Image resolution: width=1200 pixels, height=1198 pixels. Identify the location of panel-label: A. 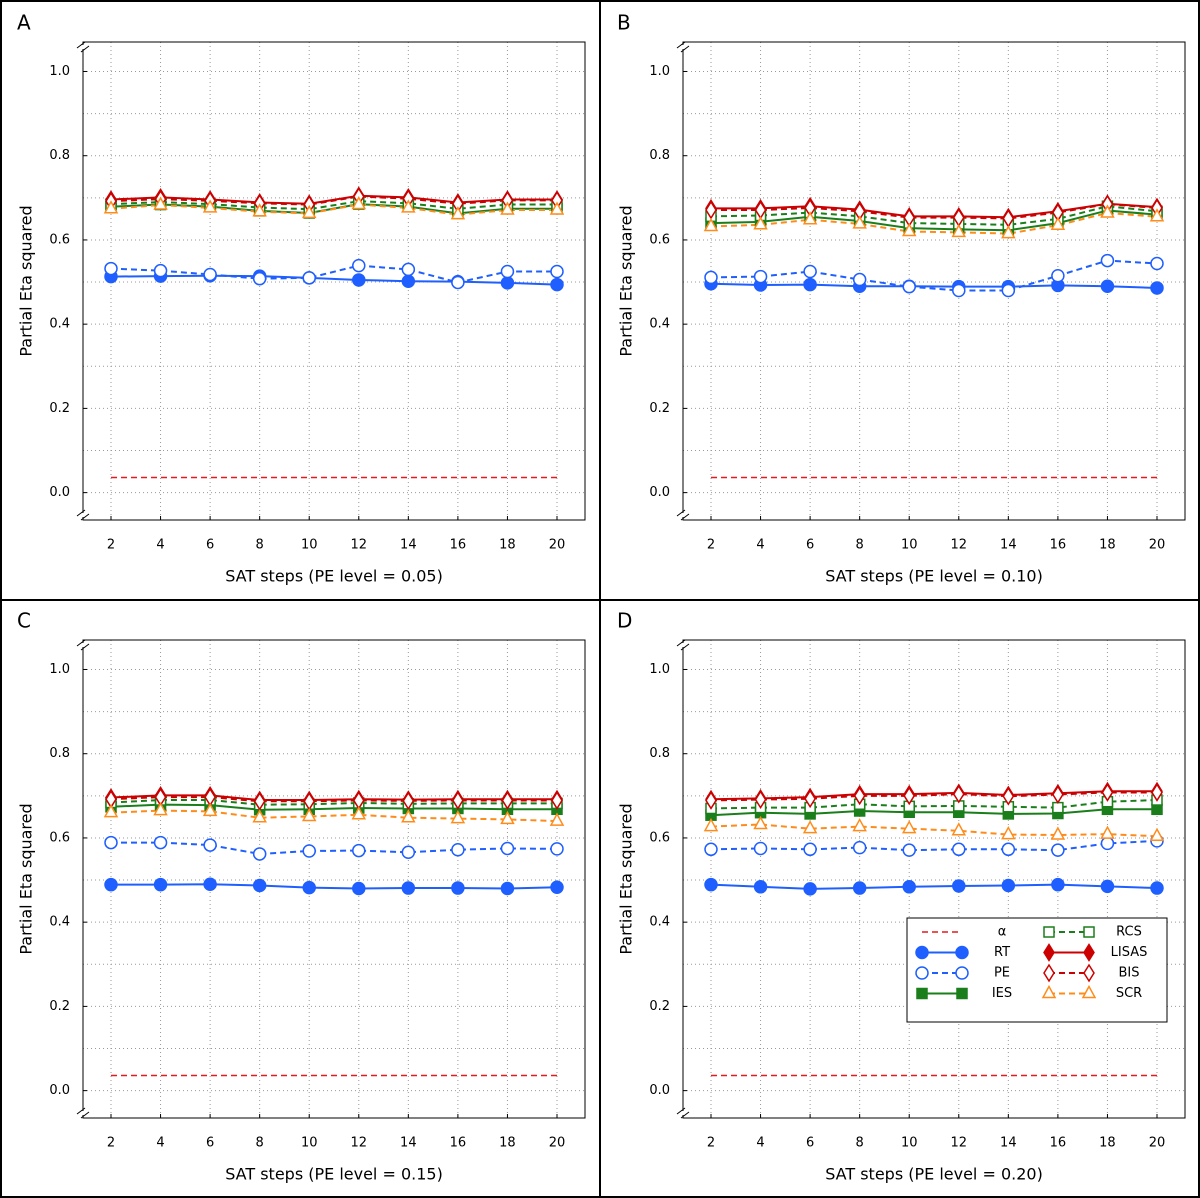
(24, 23).